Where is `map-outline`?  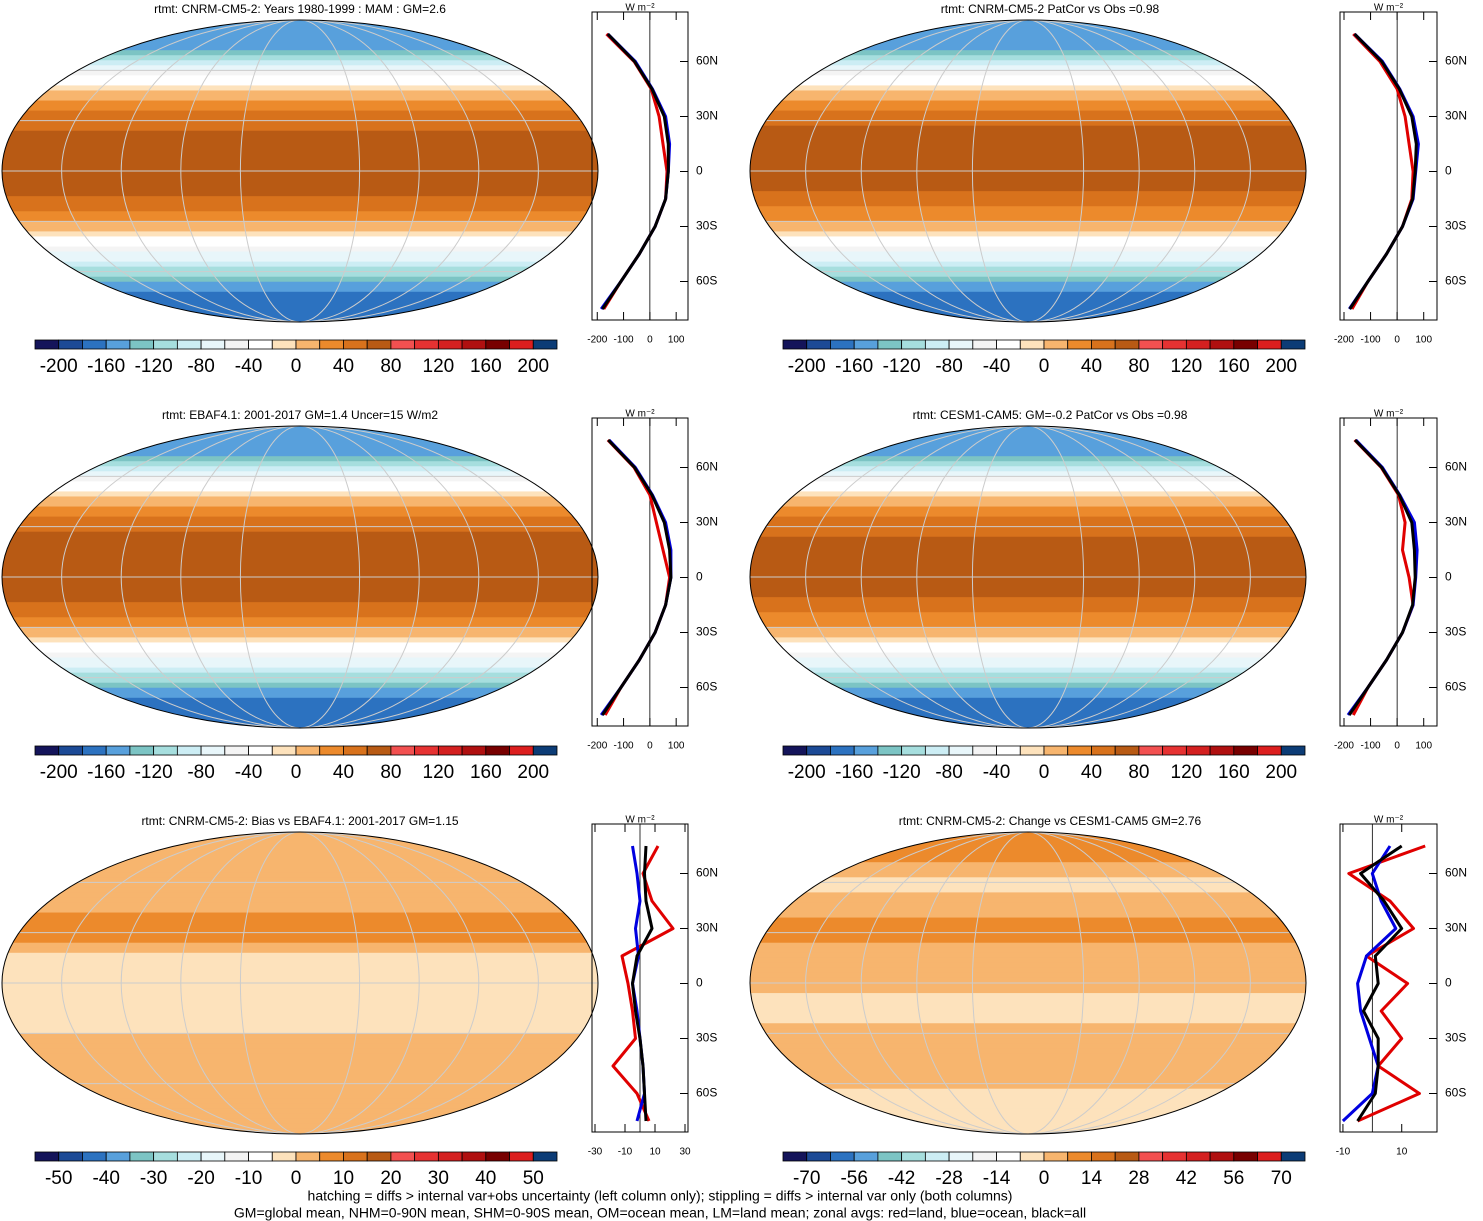 map-outline is located at coordinates (300, 171).